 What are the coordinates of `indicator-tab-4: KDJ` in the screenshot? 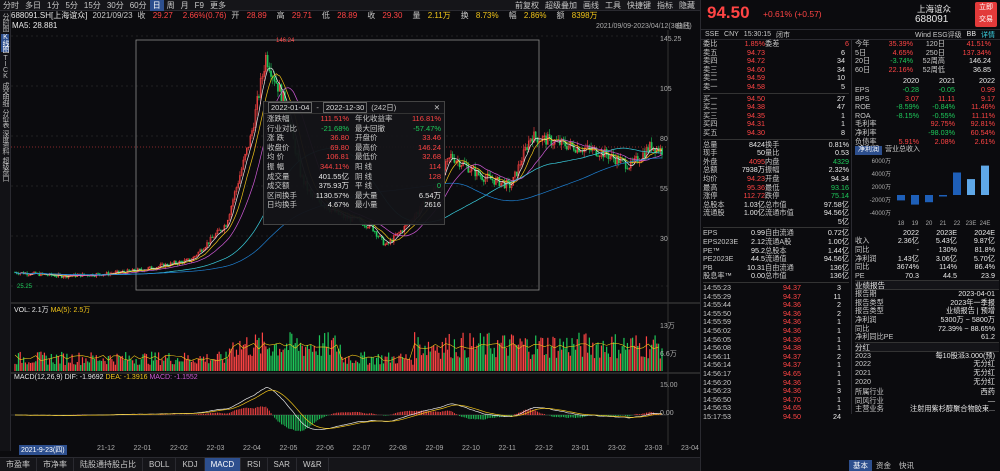 It's located at (190, 464).